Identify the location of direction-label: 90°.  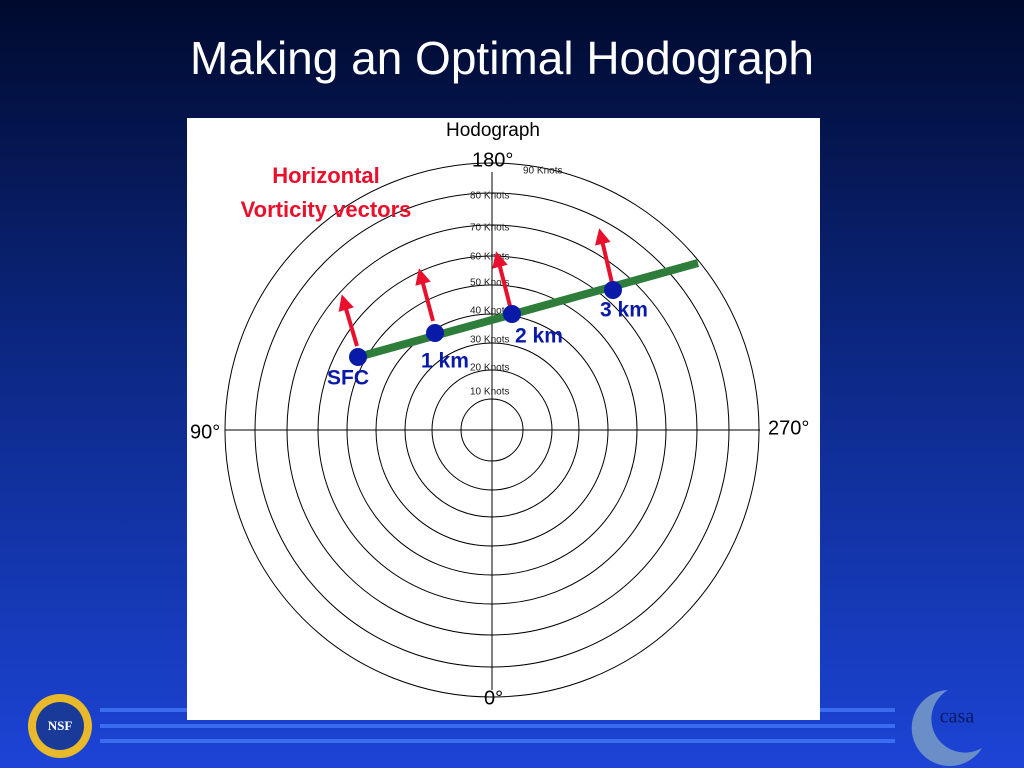
(205, 432).